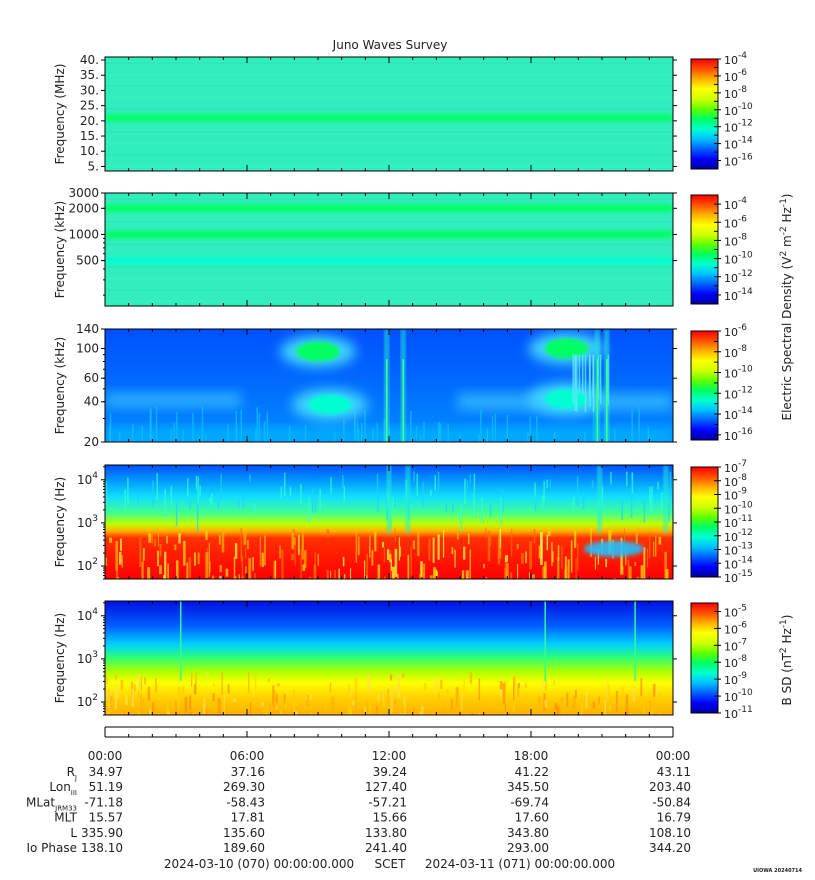 This screenshot has width=815, height=880. Describe the element at coordinates (102, 848) in the screenshot. I see `ephemeris-value: 138.10` at that location.